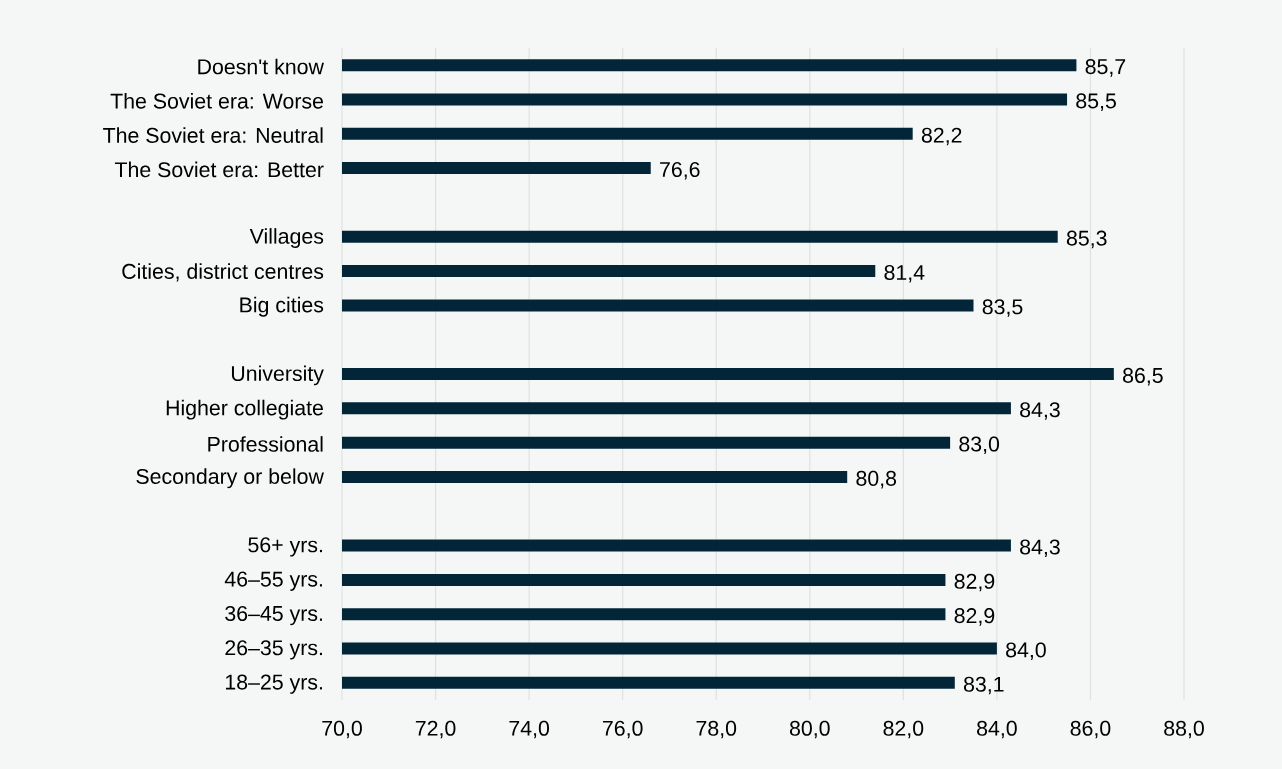 The height and width of the screenshot is (769, 1282). I want to click on data-label: 85,3, so click(1086, 239).